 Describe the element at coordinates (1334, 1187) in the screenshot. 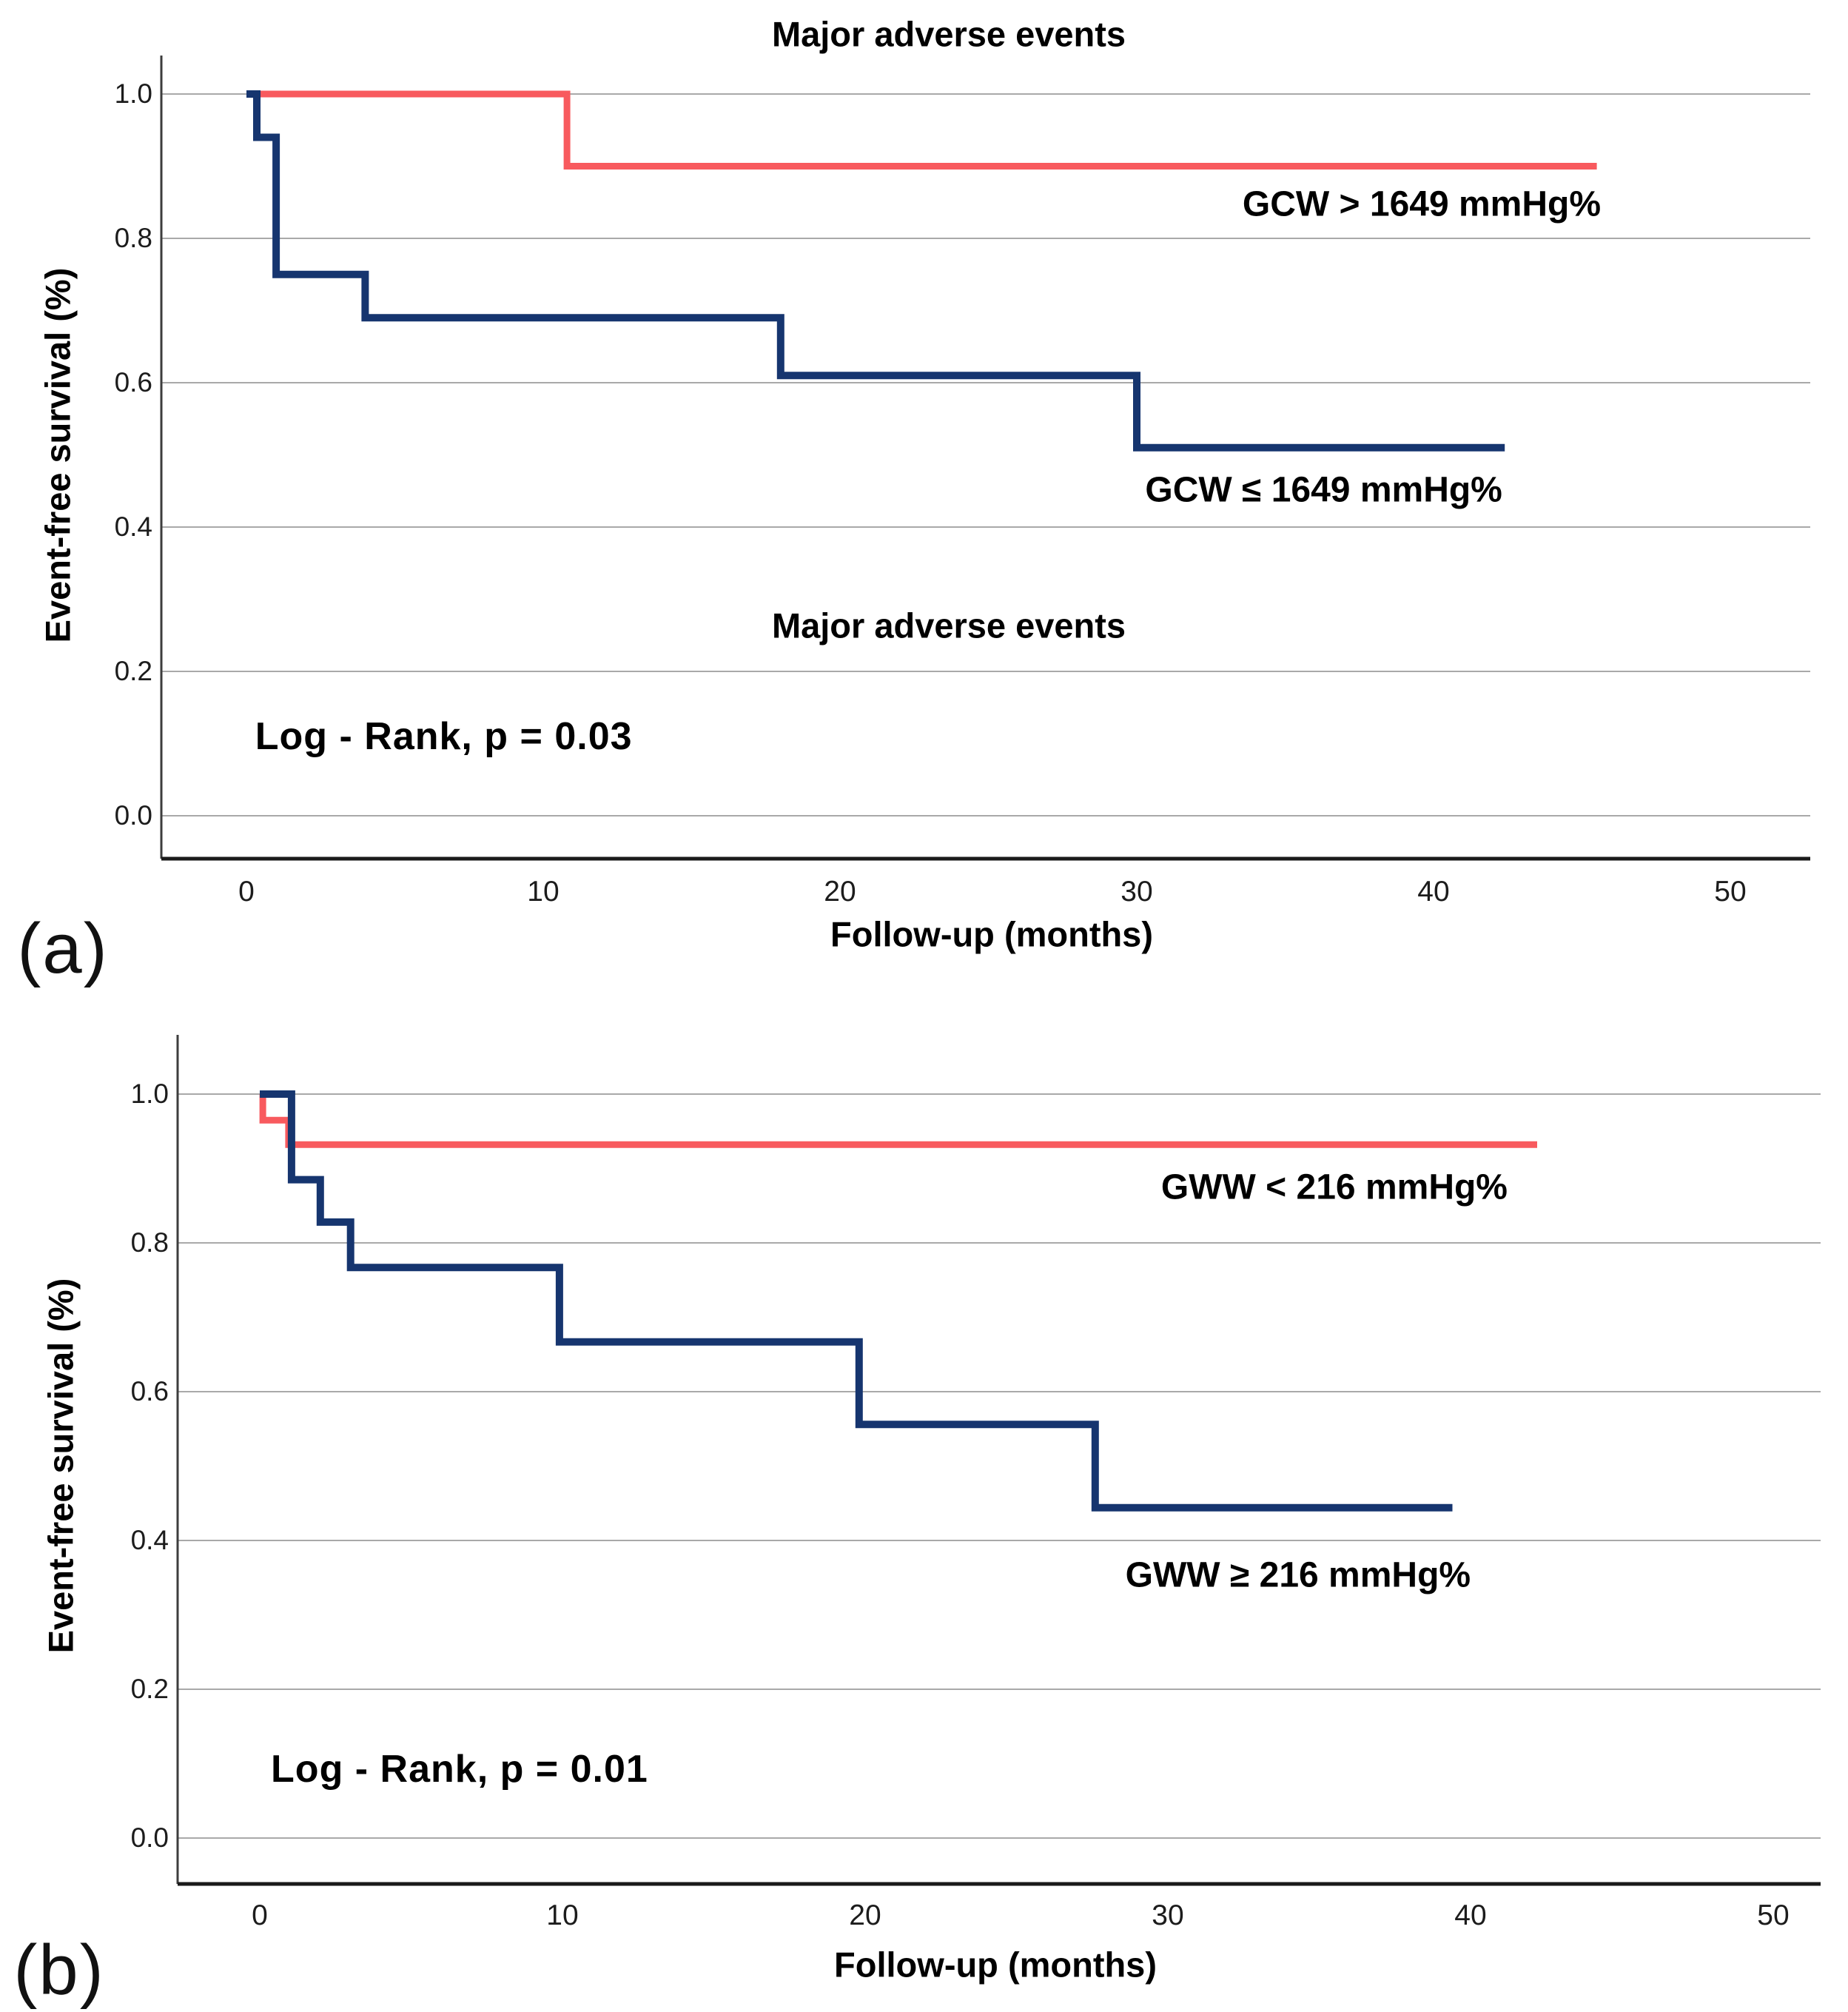

I see `series-label-gww-216-mmhg: GWW < 216 mmHg%` at that location.